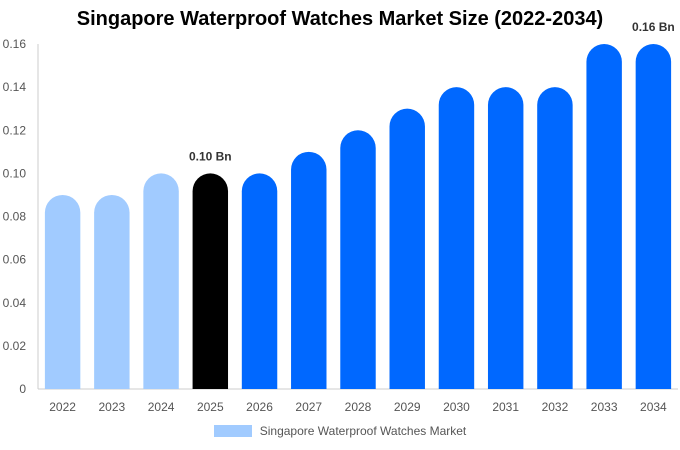  I want to click on x-tick-label: 2022, so click(62, 407).